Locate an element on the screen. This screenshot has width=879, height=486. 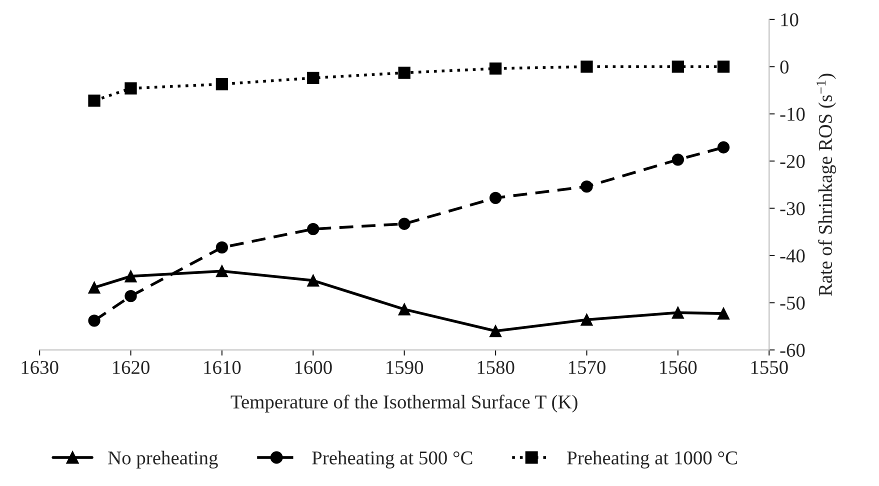
x-tick-label: 1630 is located at coordinates (40, 367).